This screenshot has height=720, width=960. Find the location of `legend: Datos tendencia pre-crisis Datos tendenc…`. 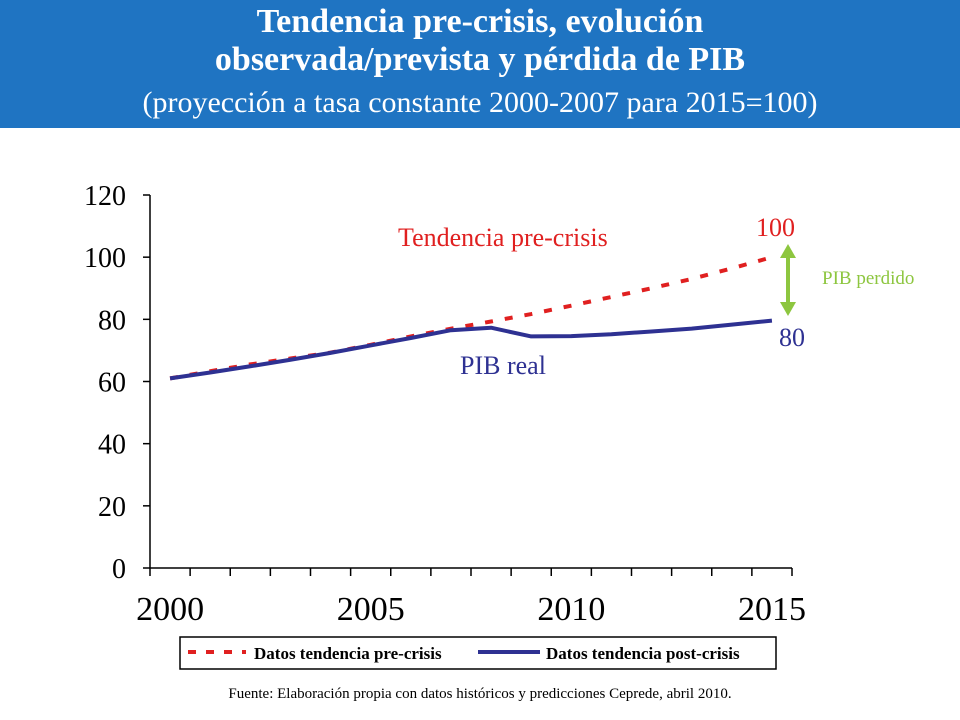

legend: Datos tendencia pre-crisis Datos tendenc… is located at coordinates (478, 653).